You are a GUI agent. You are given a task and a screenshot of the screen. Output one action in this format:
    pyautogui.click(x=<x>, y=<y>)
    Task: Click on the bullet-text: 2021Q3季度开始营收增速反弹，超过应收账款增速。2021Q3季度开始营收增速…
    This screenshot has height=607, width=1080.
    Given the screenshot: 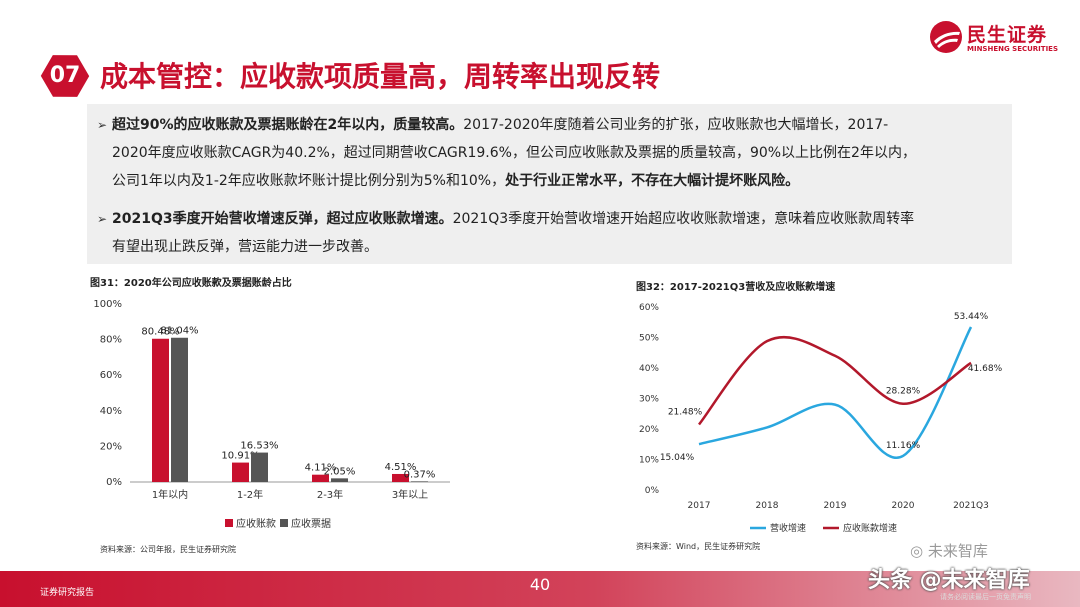 What is the action you would take?
    pyautogui.click(x=552, y=233)
    